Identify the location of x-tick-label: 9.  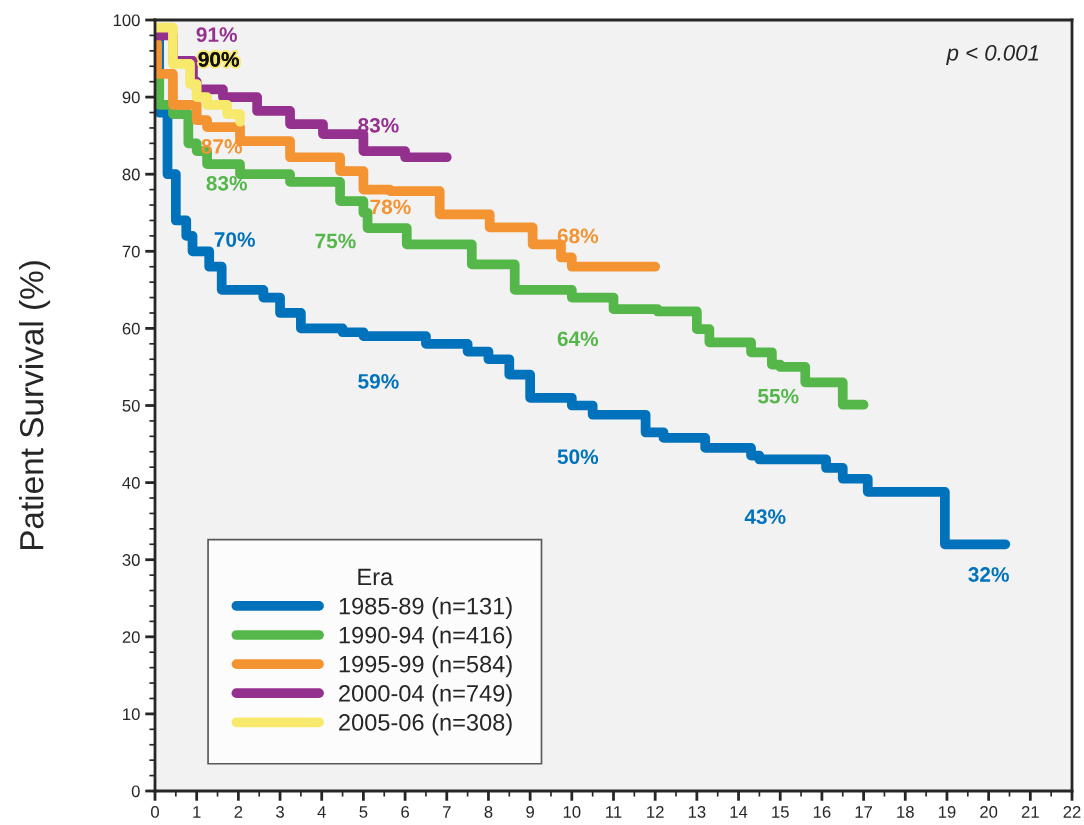
(530, 812).